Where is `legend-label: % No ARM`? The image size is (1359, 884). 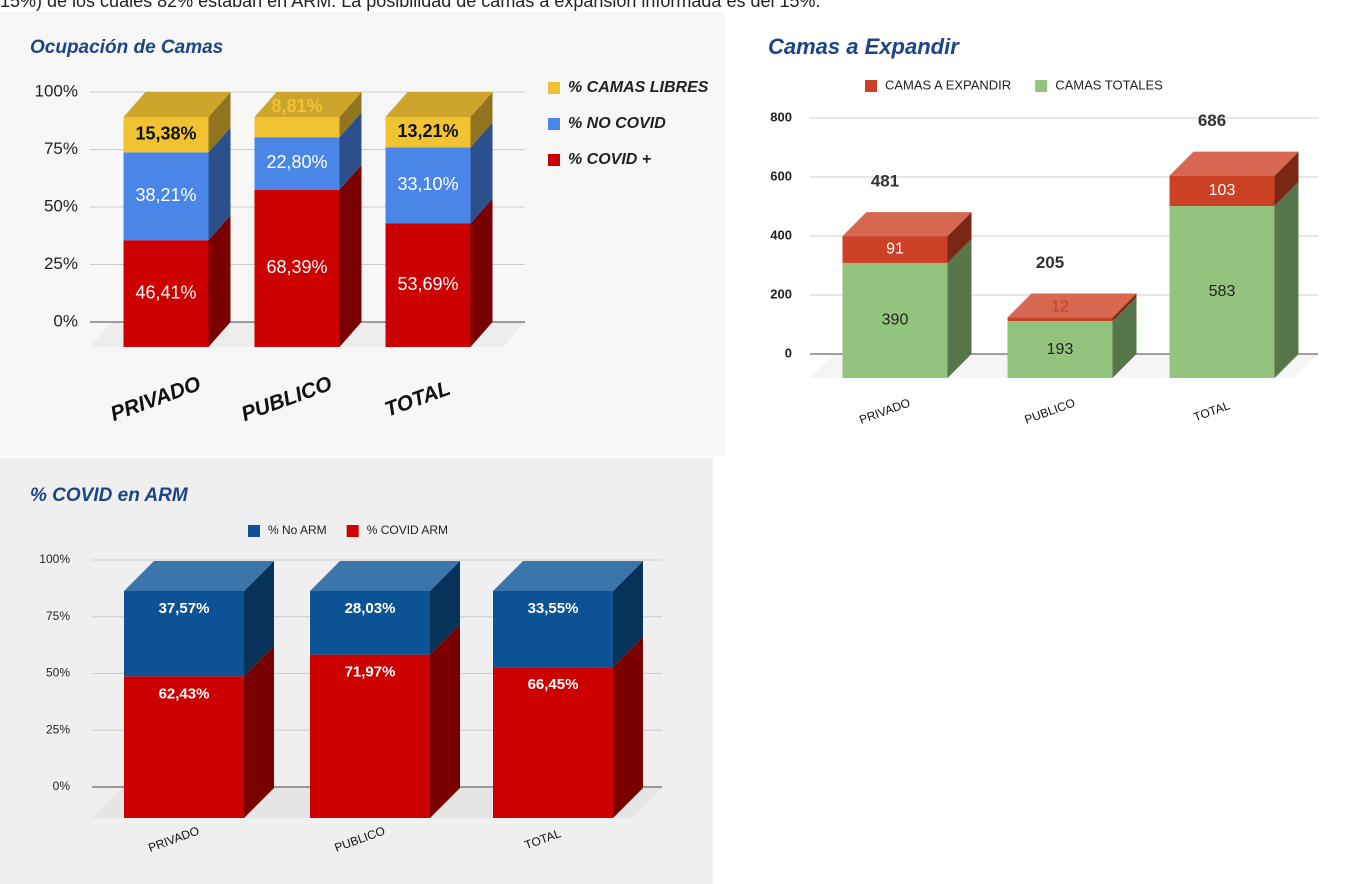
legend-label: % No ARM is located at coordinates (297, 530).